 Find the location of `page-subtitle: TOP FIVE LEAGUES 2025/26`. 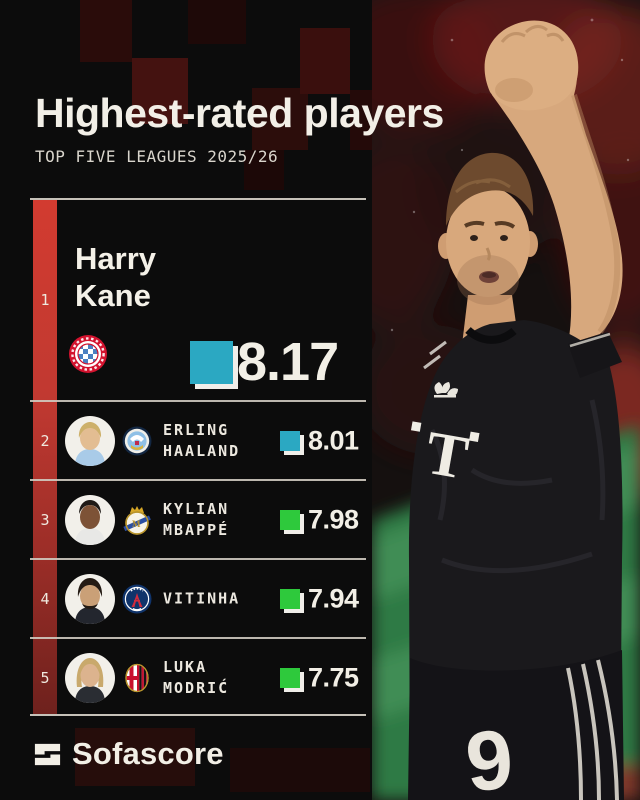

page-subtitle: TOP FIVE LEAGUES 2025/26 is located at coordinates (157, 156).